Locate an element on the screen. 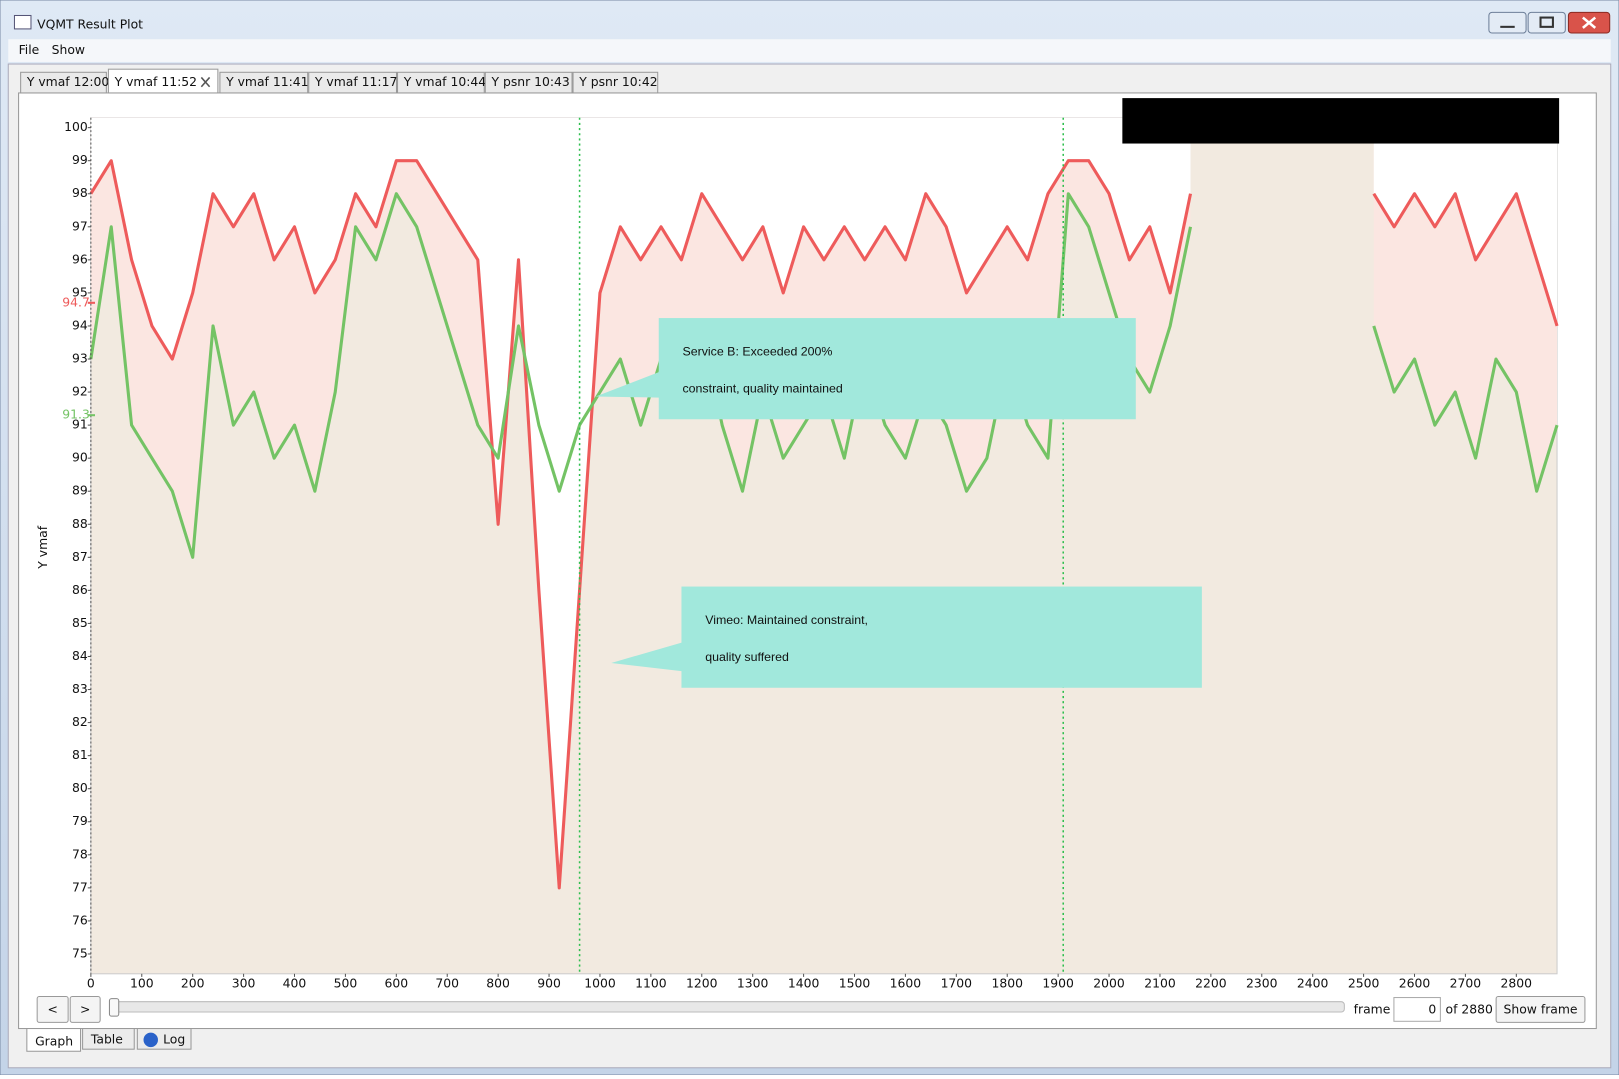 The image size is (1619, 1079). view-tab-label: Graph is located at coordinates (54, 1040).